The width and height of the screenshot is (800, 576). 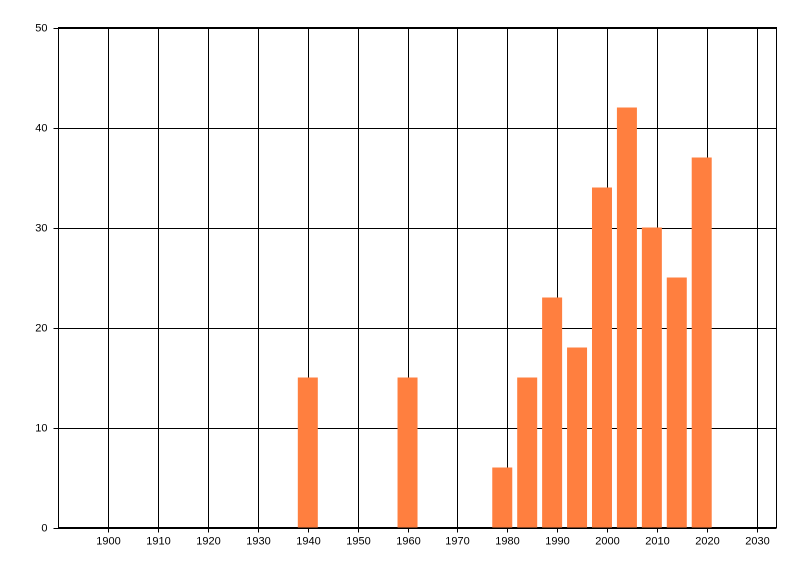 What do you see at coordinates (607, 541) in the screenshot?
I see `x-tick-label: 2000` at bounding box center [607, 541].